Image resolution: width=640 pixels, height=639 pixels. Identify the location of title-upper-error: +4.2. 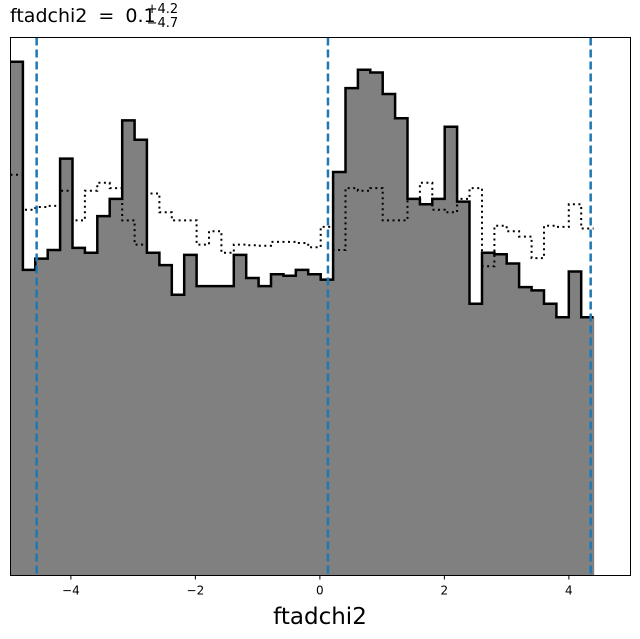
(163, 9).